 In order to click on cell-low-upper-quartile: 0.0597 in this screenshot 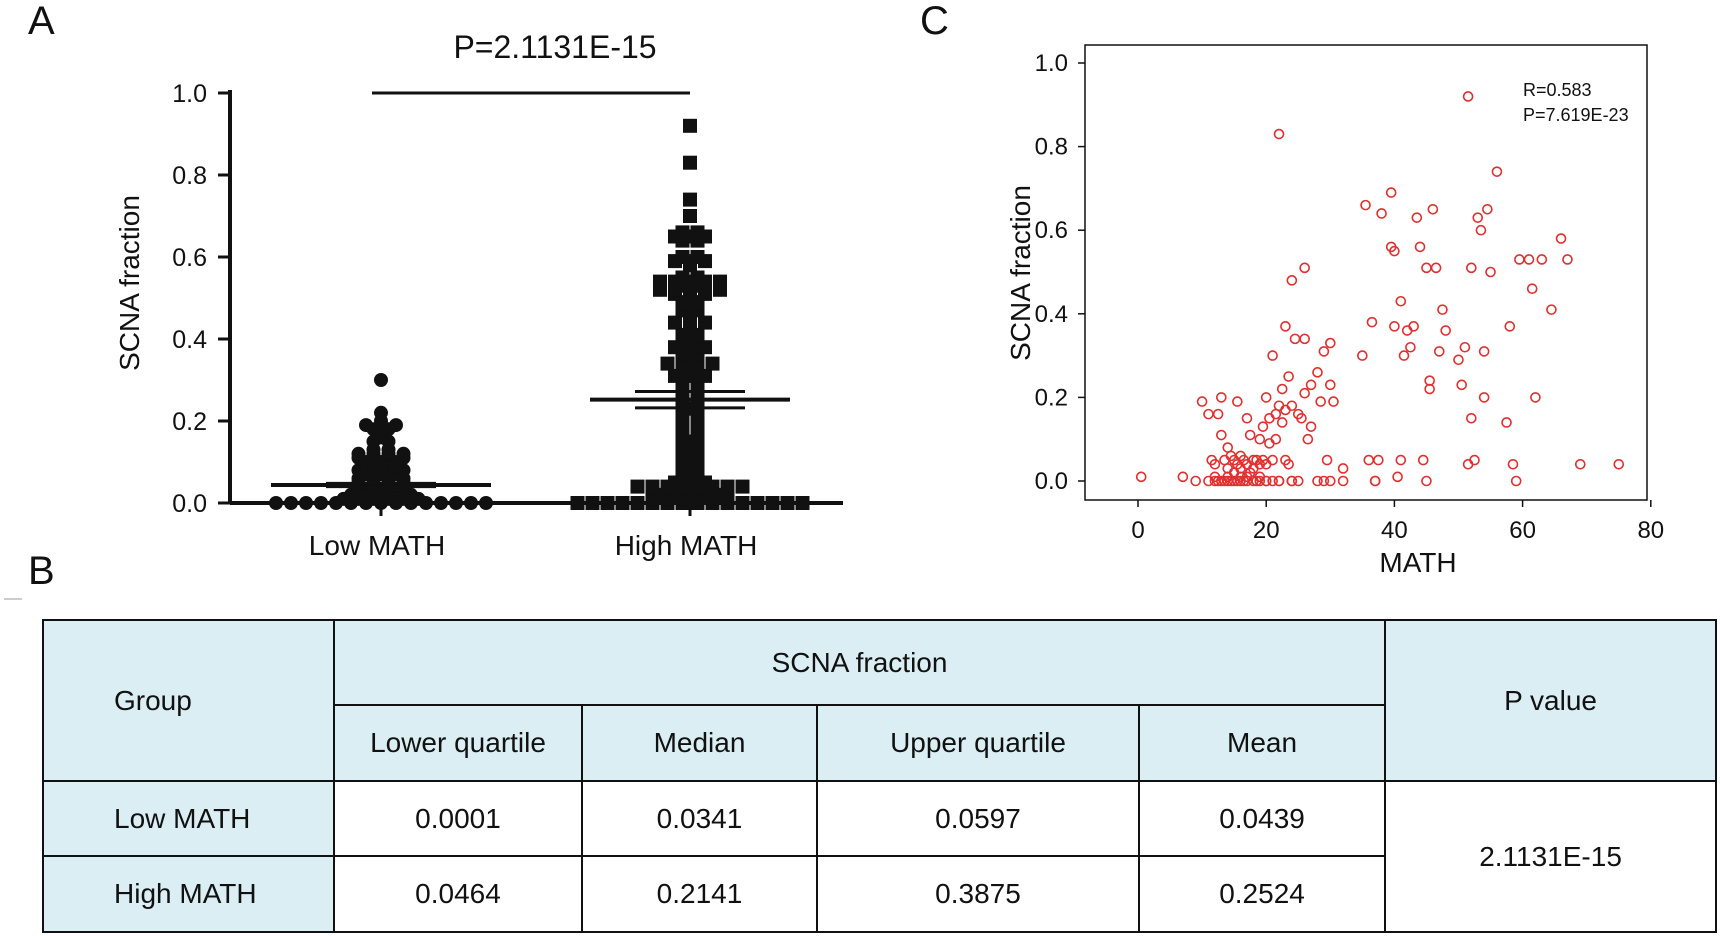, I will do `click(978, 818)`.